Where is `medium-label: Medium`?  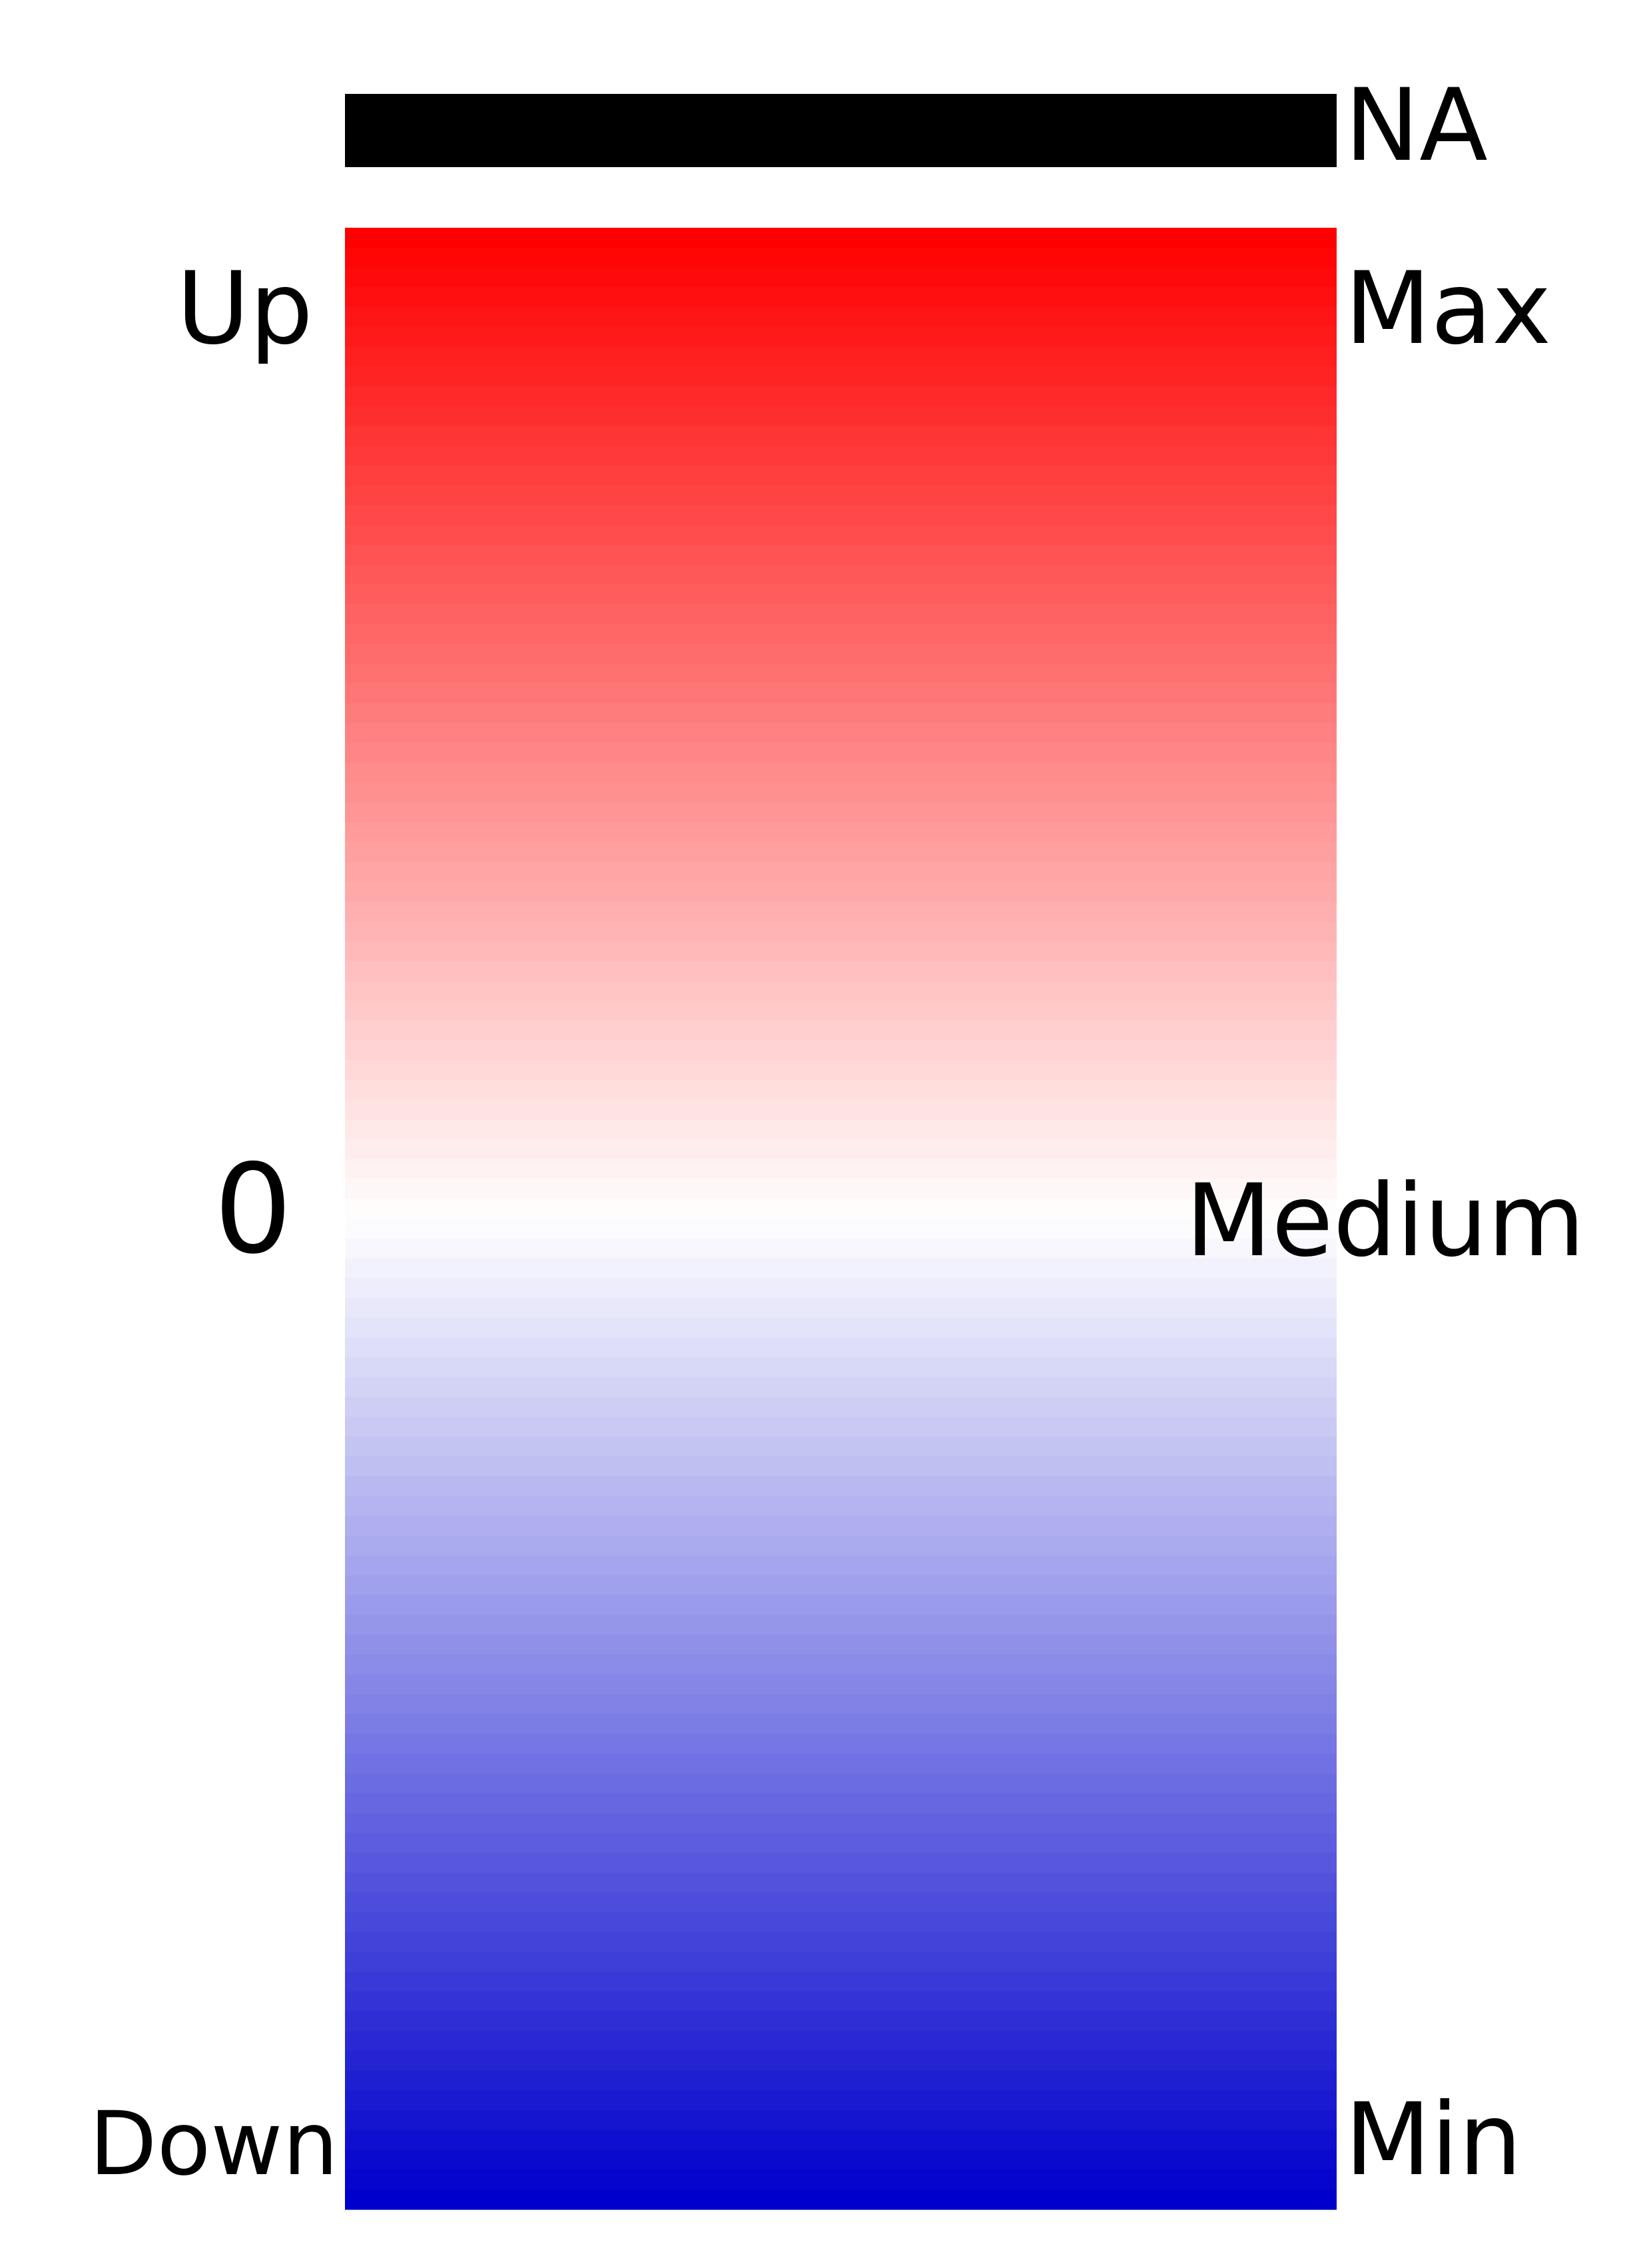 medium-label: Medium is located at coordinates (1385, 1221).